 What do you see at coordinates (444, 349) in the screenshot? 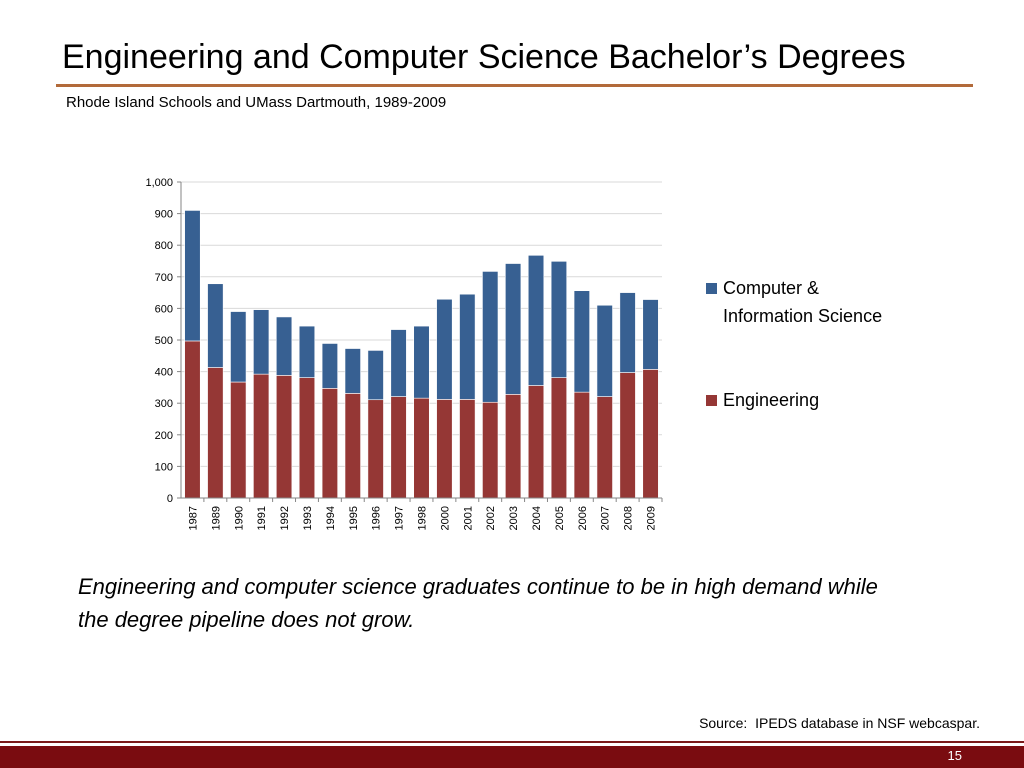
I see `bar-computer-science-2000` at bounding box center [444, 349].